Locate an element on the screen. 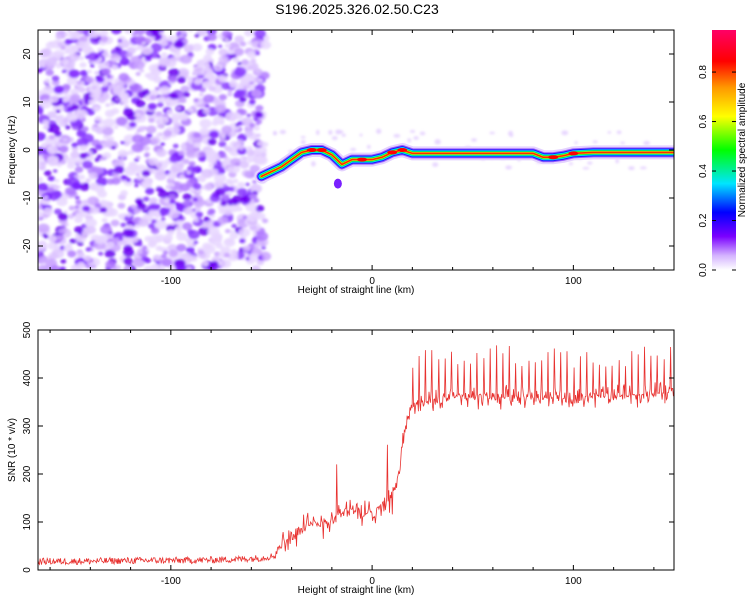  snr-ytick-label: 400 is located at coordinates (27, 377).